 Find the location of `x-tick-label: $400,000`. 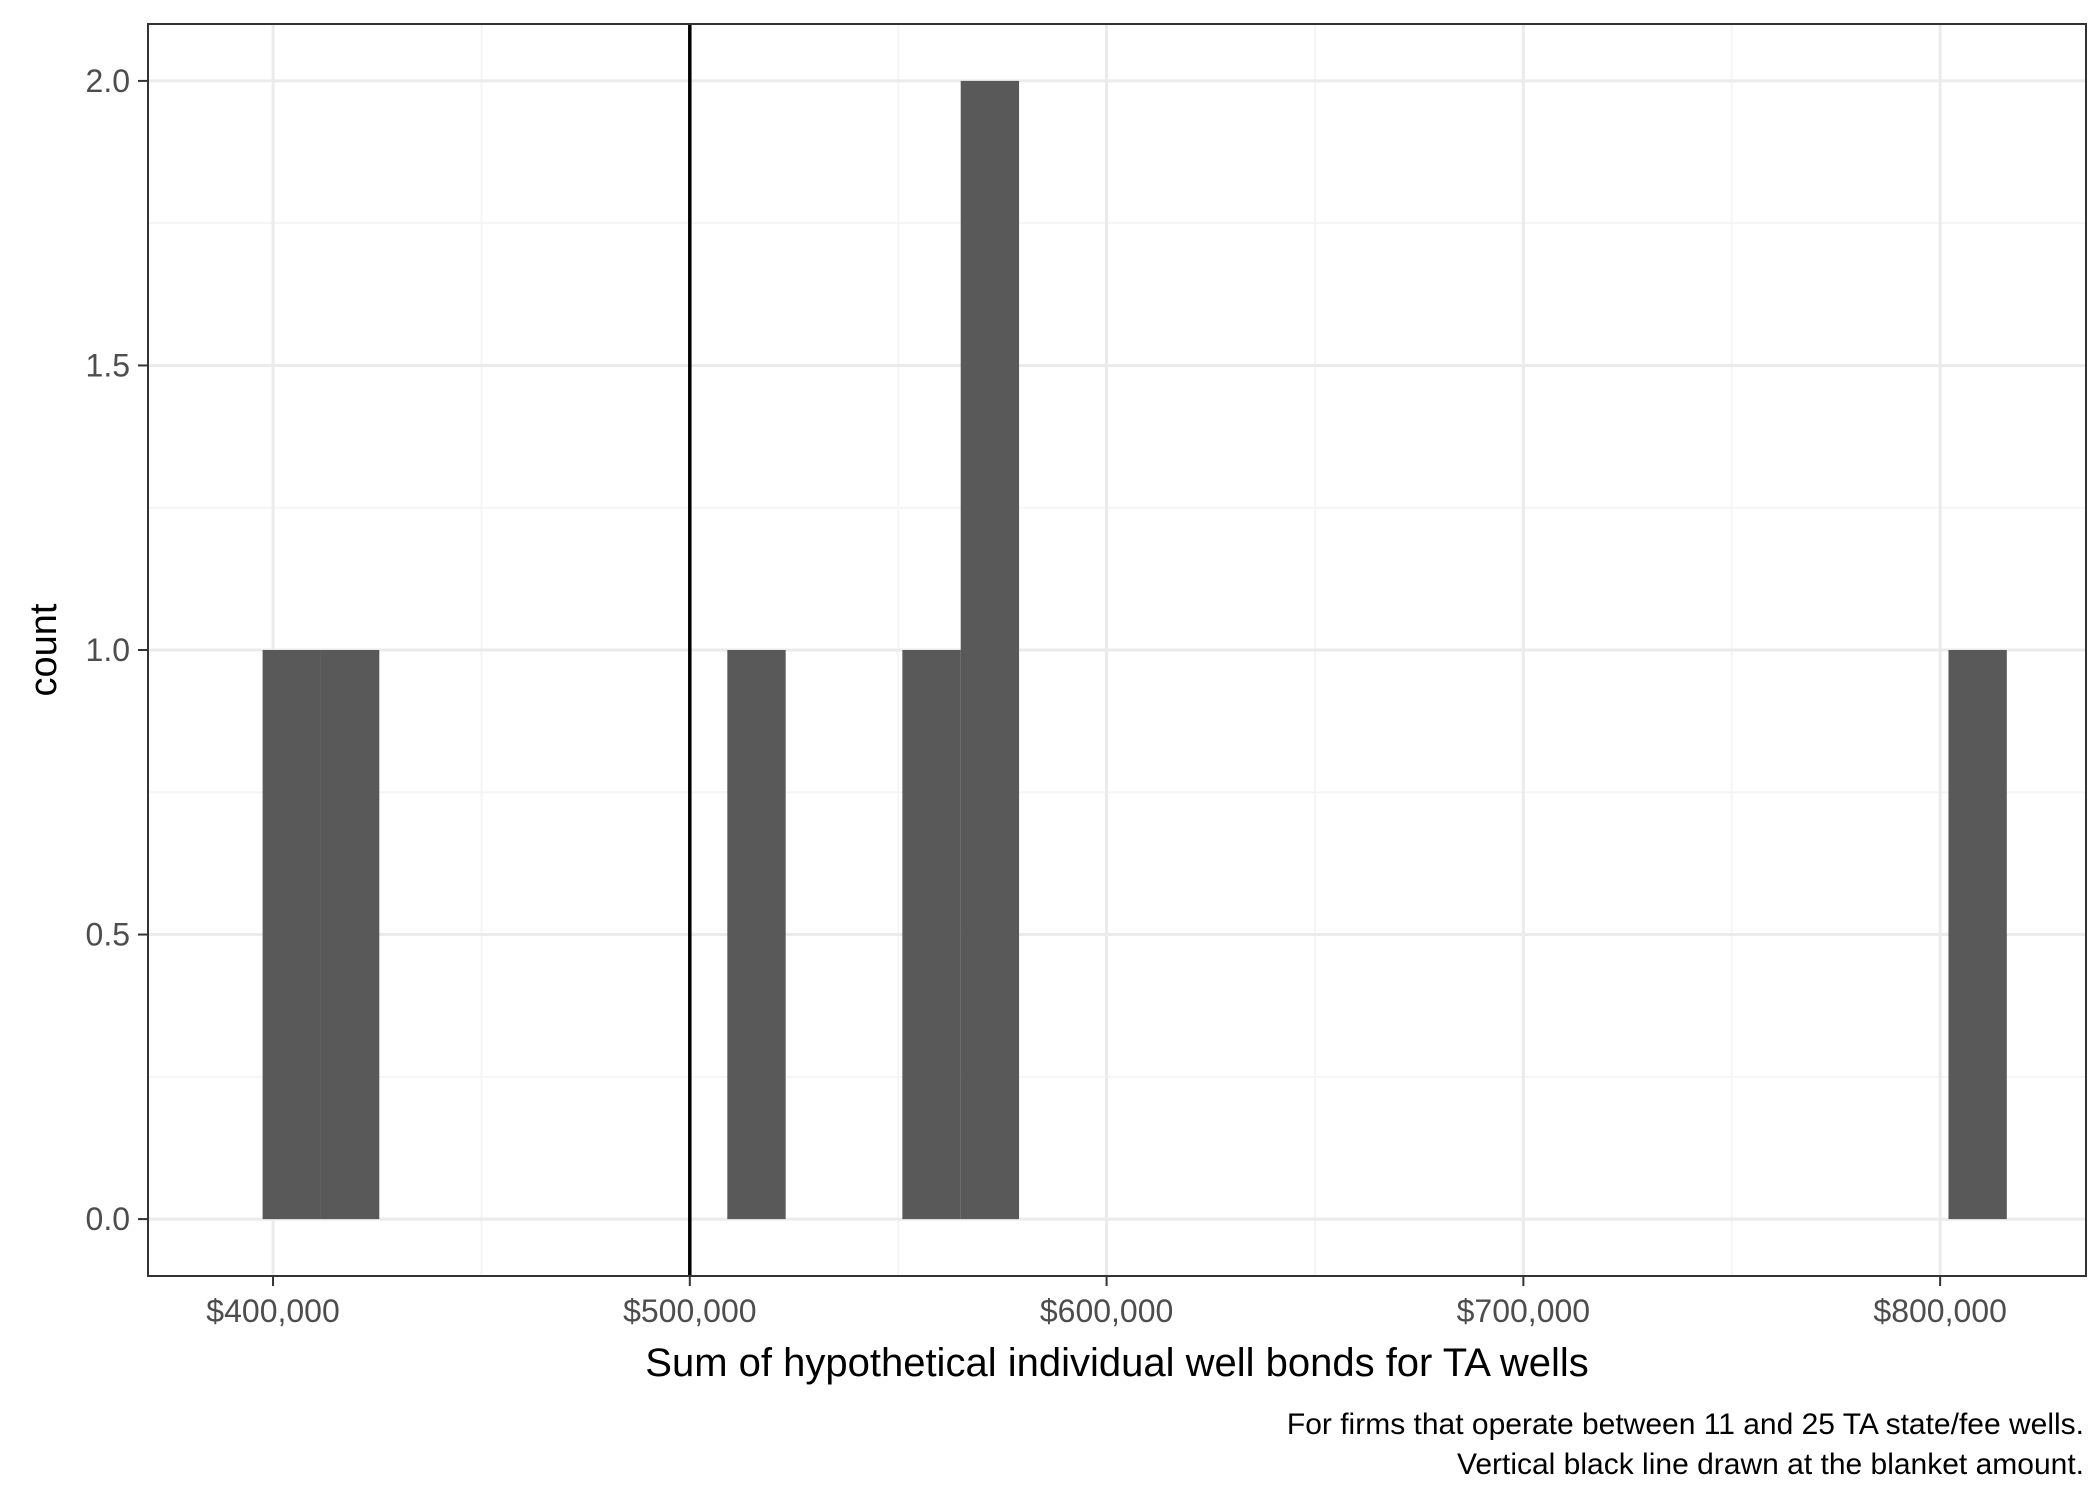

x-tick-label: $400,000 is located at coordinates (272, 1311).